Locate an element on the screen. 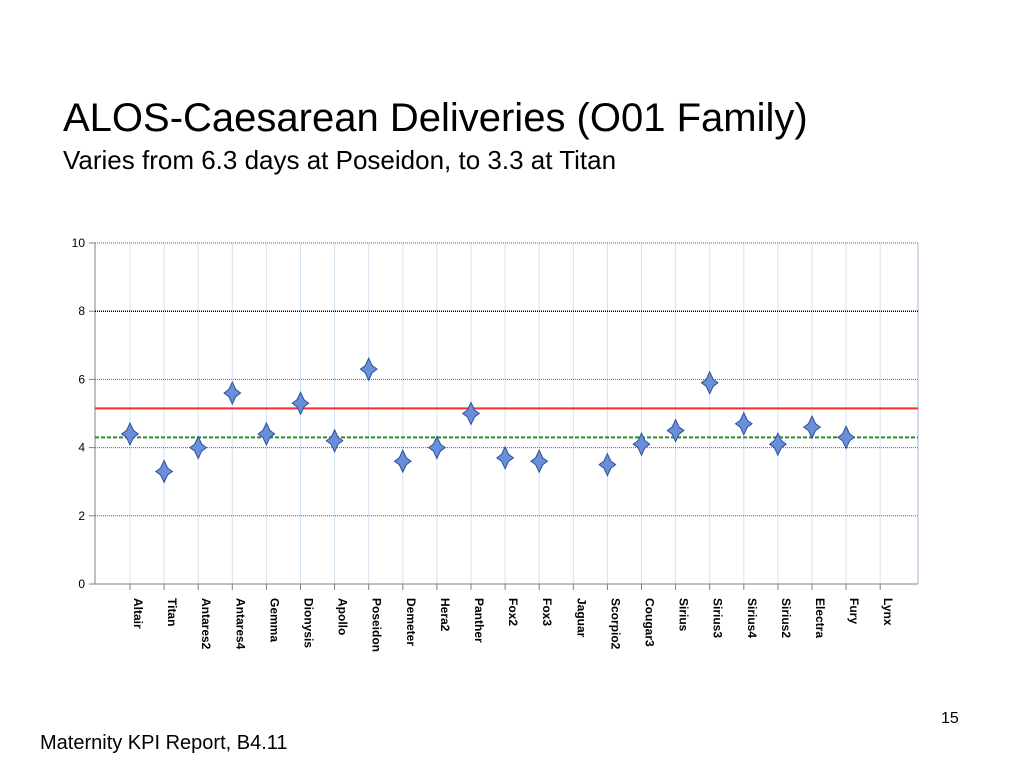  x-category-label: Fox3 is located at coordinates (547, 612).